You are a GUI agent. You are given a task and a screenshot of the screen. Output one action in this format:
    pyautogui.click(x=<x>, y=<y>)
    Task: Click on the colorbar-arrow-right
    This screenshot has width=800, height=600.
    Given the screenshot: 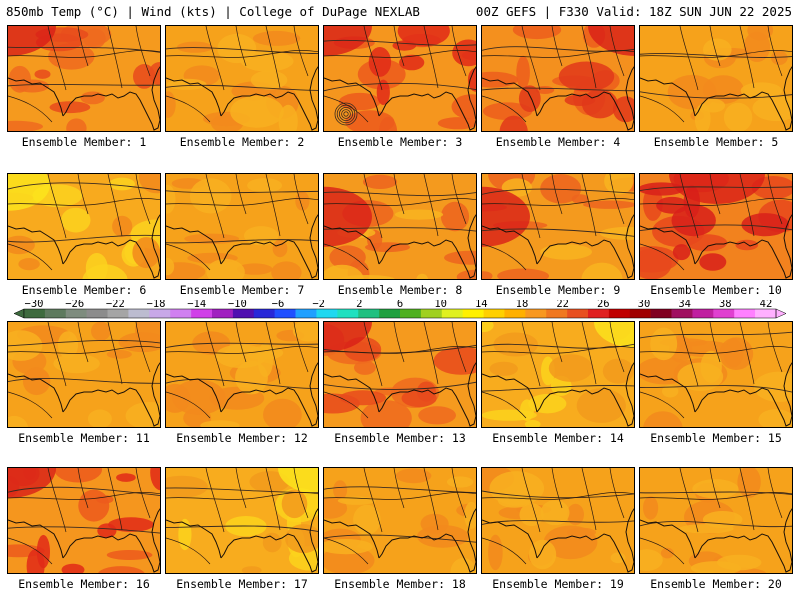 What is the action you would take?
    pyautogui.click(x=780, y=313)
    